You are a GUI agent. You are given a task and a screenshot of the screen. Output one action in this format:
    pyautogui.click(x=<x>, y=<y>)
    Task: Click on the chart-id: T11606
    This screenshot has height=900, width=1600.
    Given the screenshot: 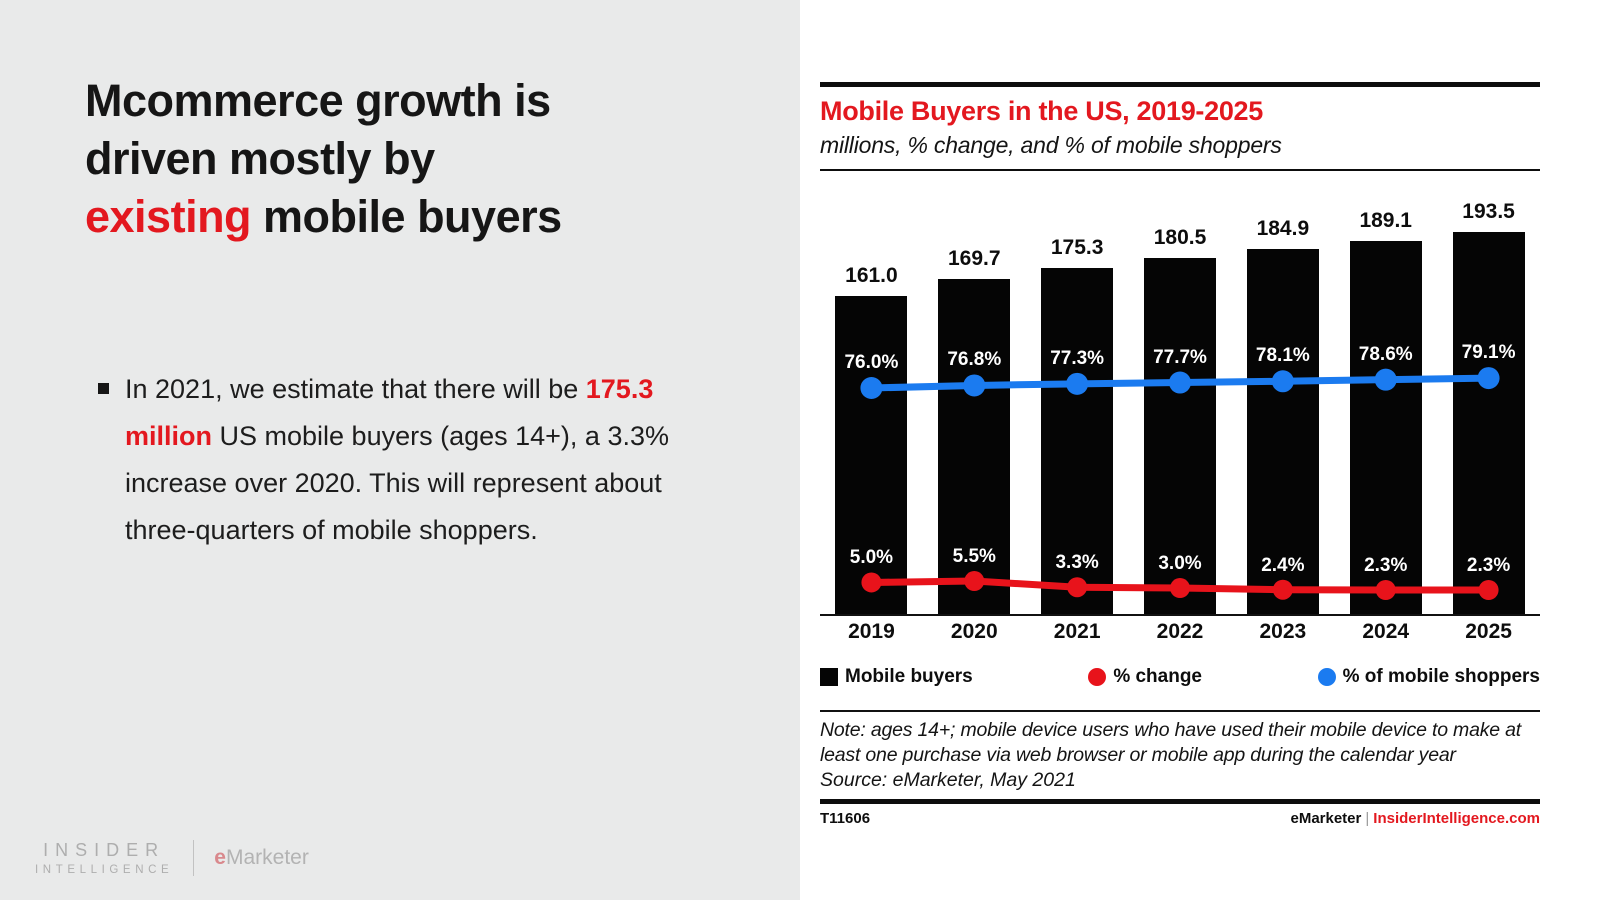 What is the action you would take?
    pyautogui.click(x=845, y=818)
    